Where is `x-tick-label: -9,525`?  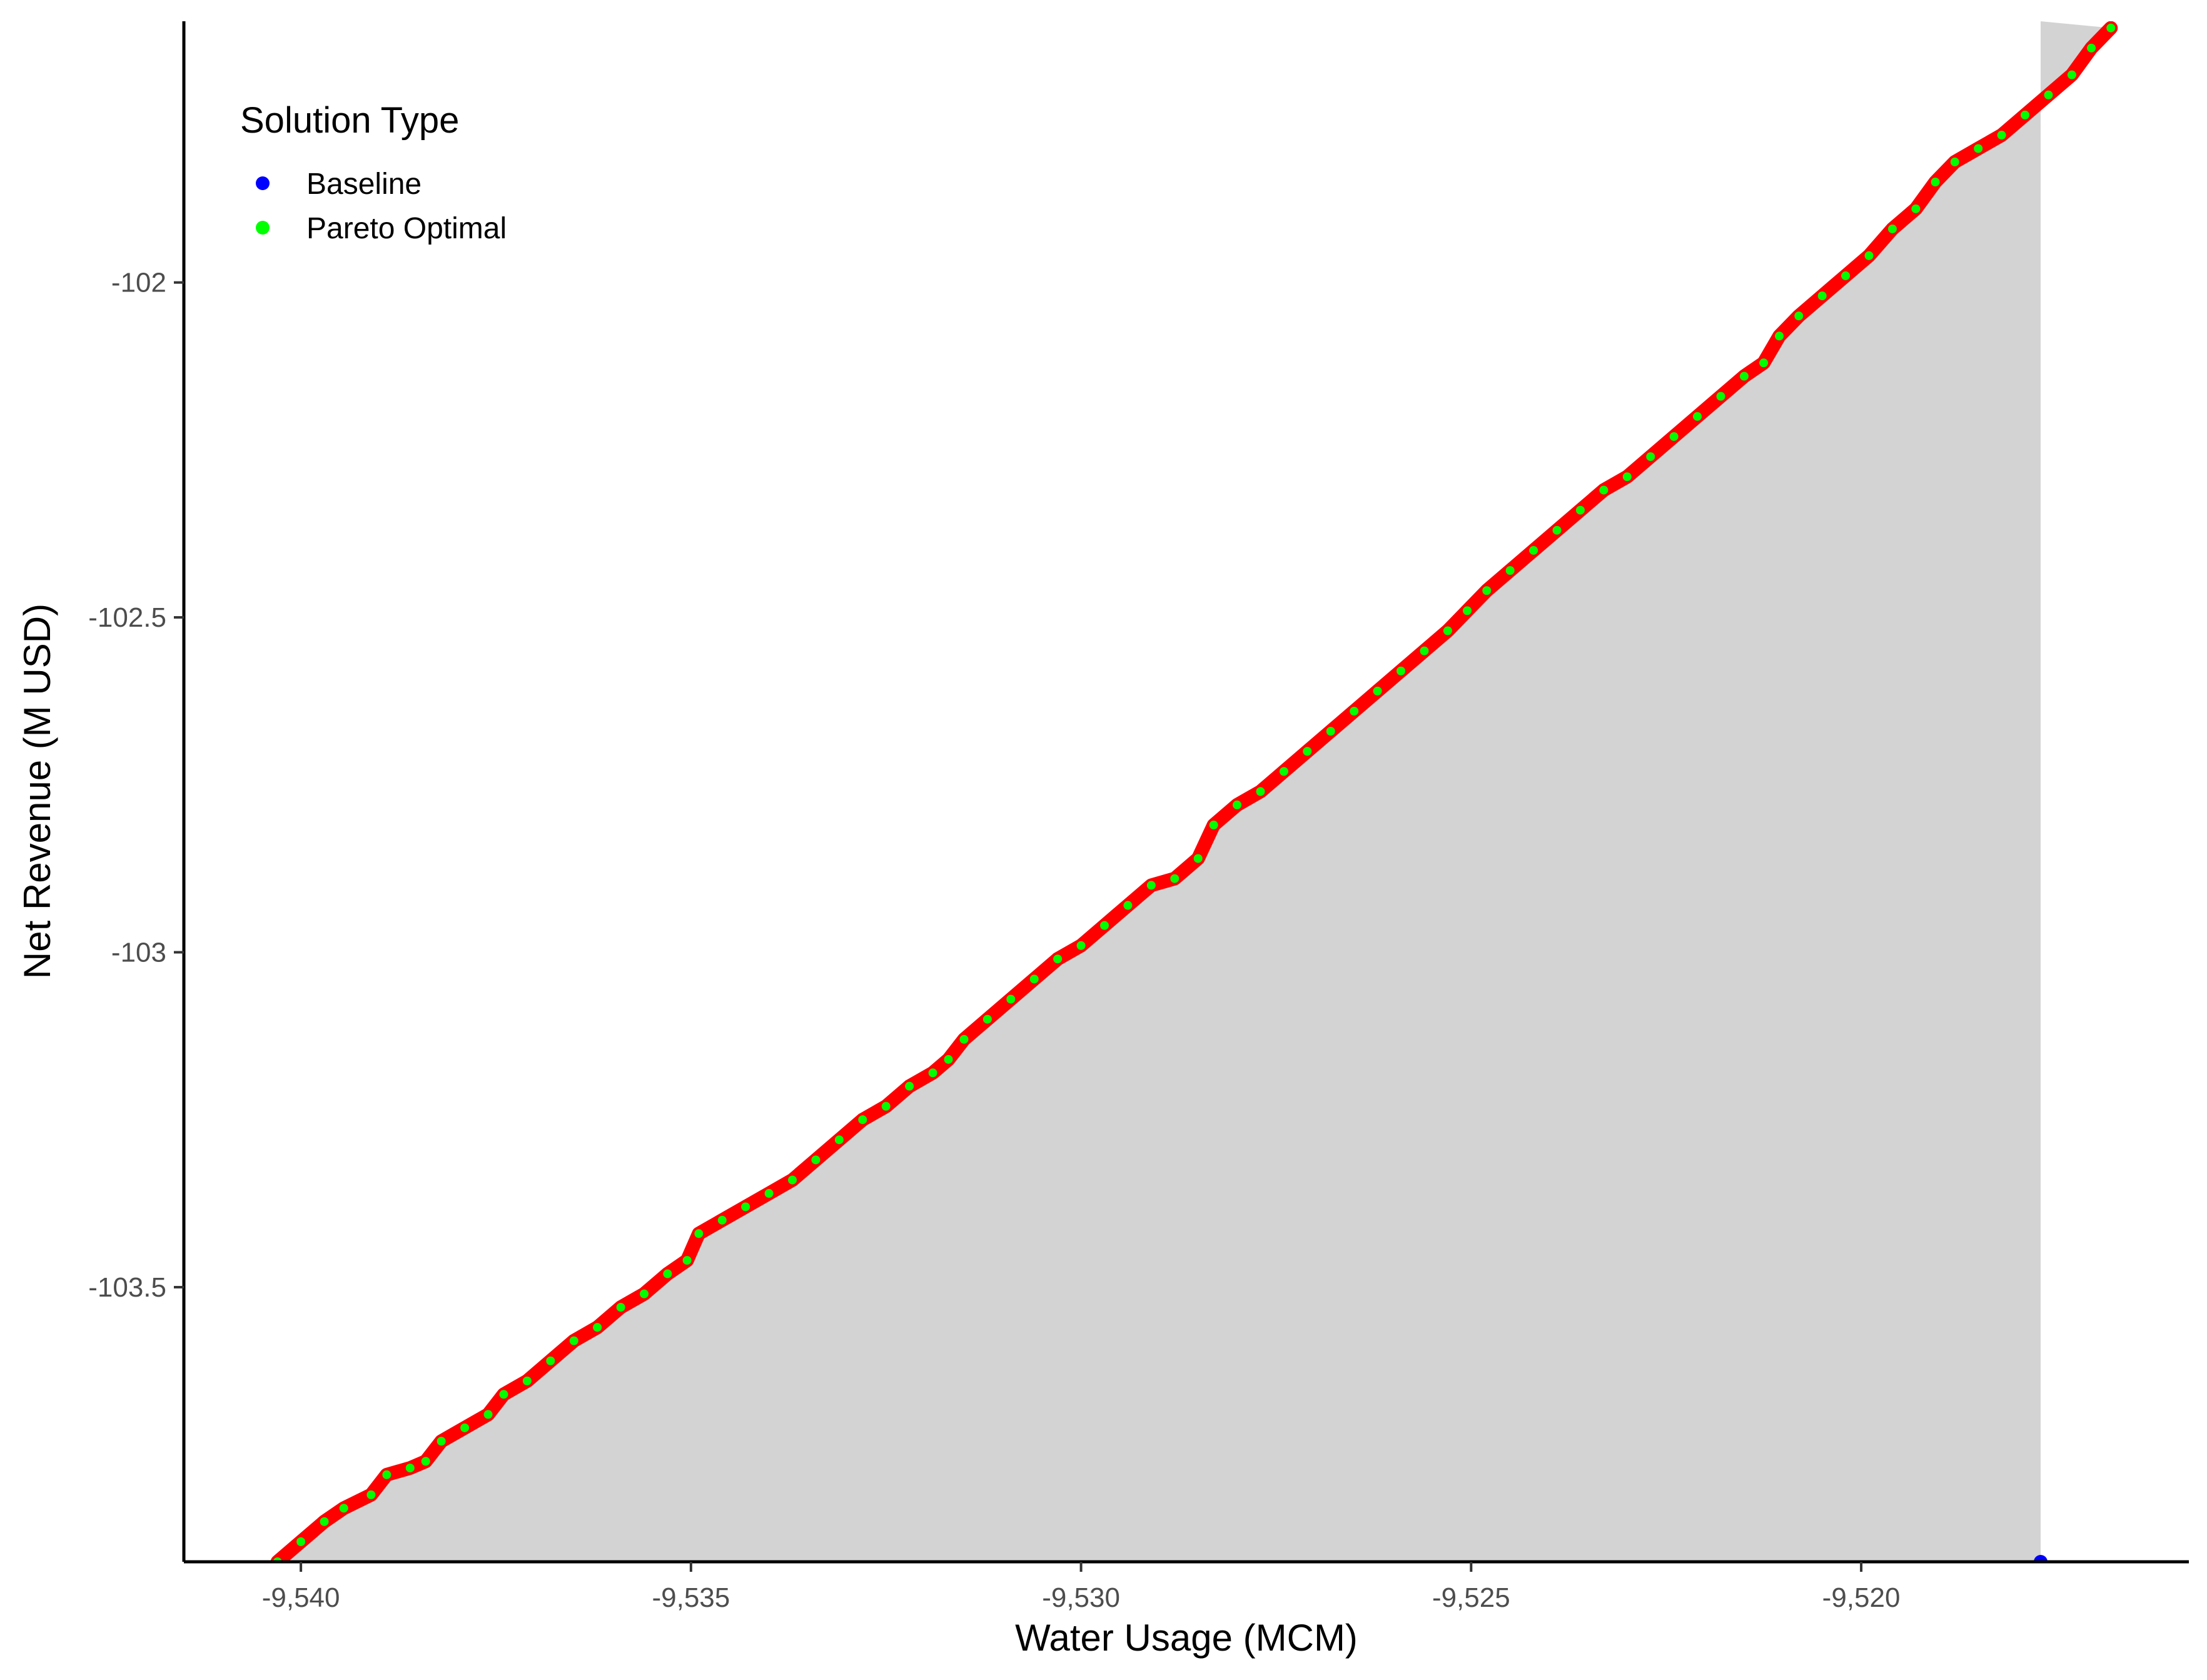 x-tick-label: -9,525 is located at coordinates (1471, 1597).